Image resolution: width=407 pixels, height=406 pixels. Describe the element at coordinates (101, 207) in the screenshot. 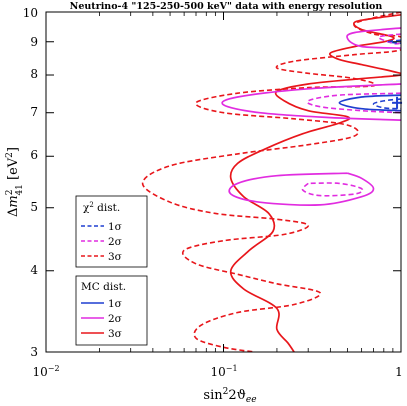

I see `legend-title: χ2 dist.` at that location.